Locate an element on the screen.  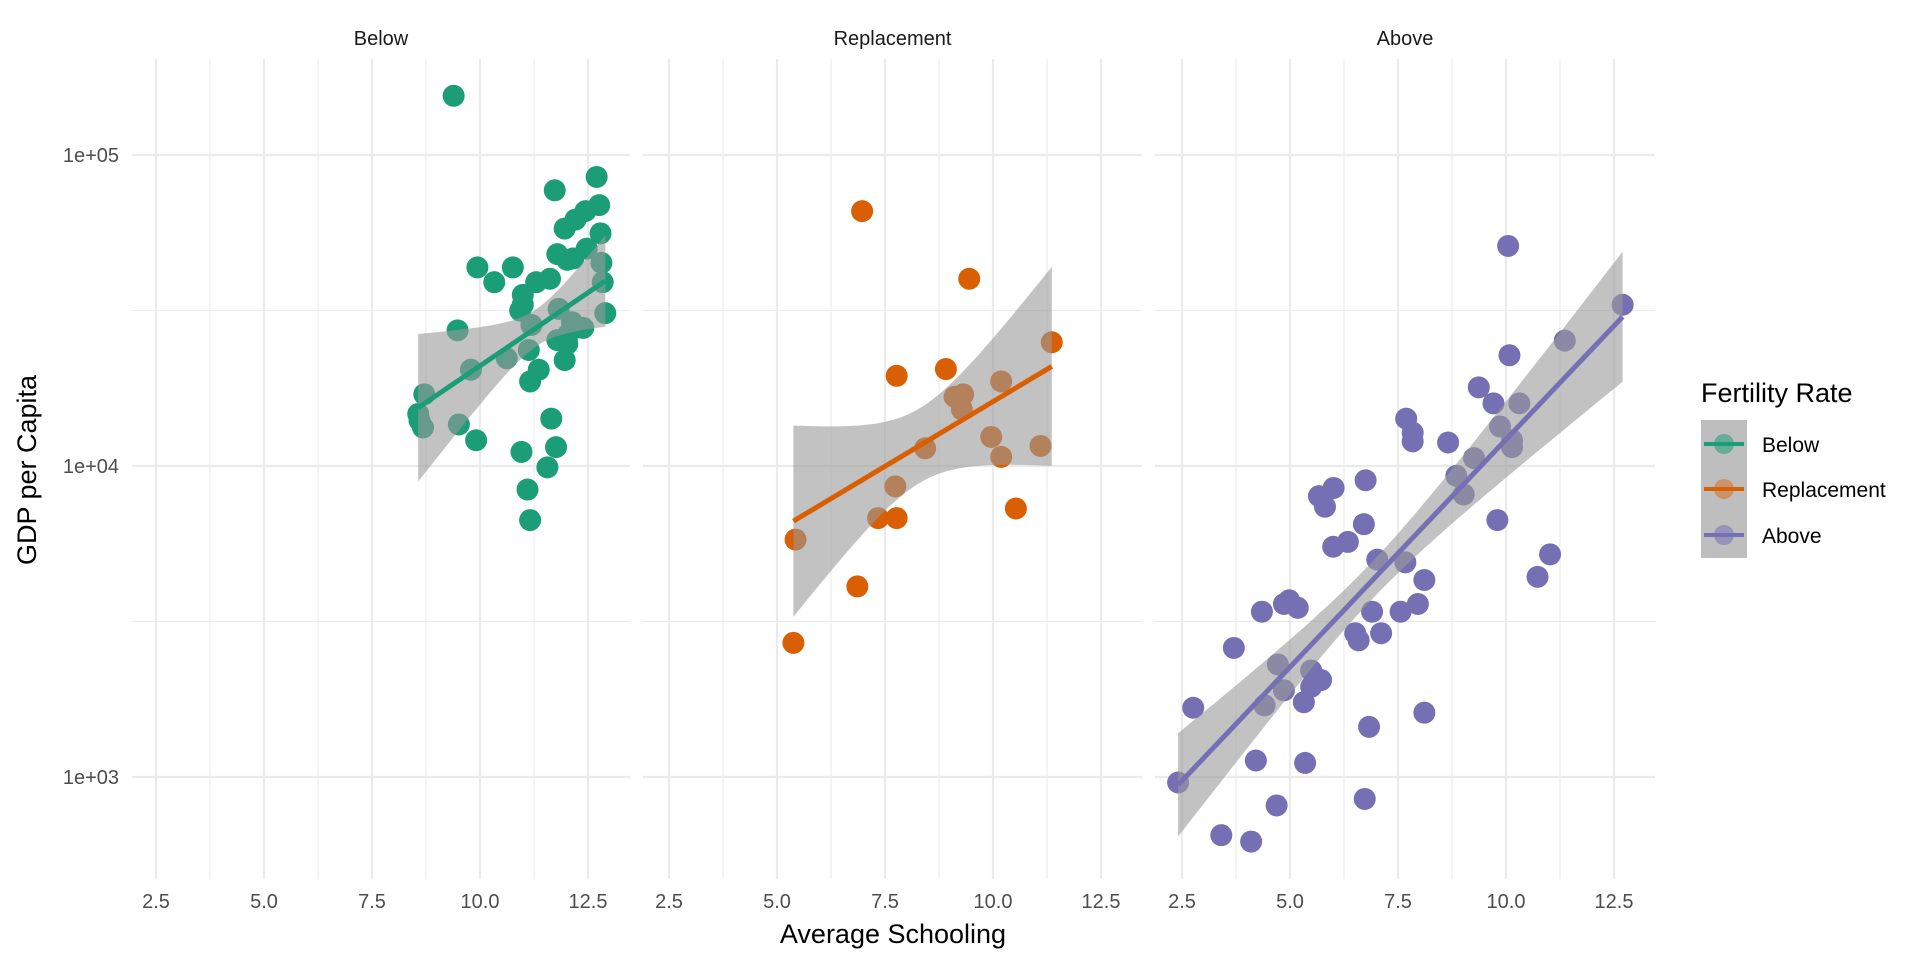
legend-entry-replacement: Replacement is located at coordinates (1795, 490).